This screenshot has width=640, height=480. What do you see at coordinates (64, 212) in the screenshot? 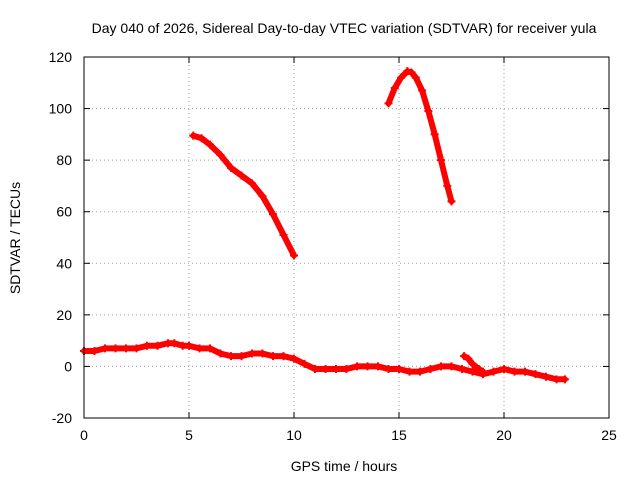
I see `y-tick-label: 60` at bounding box center [64, 212].